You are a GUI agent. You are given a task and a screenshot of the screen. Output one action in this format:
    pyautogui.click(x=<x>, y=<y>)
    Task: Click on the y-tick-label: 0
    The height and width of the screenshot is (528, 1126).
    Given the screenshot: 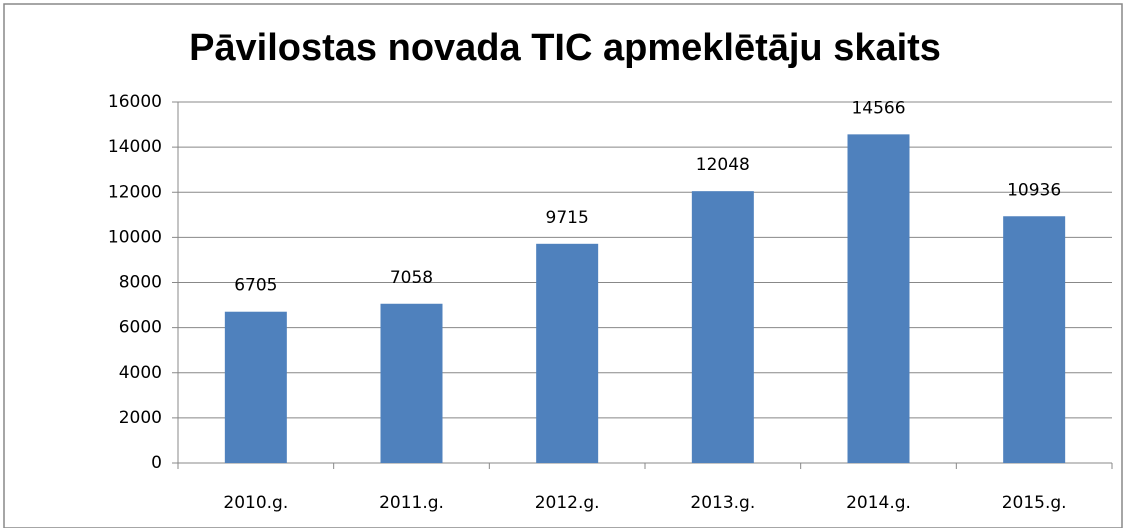 What is the action you would take?
    pyautogui.click(x=156, y=463)
    